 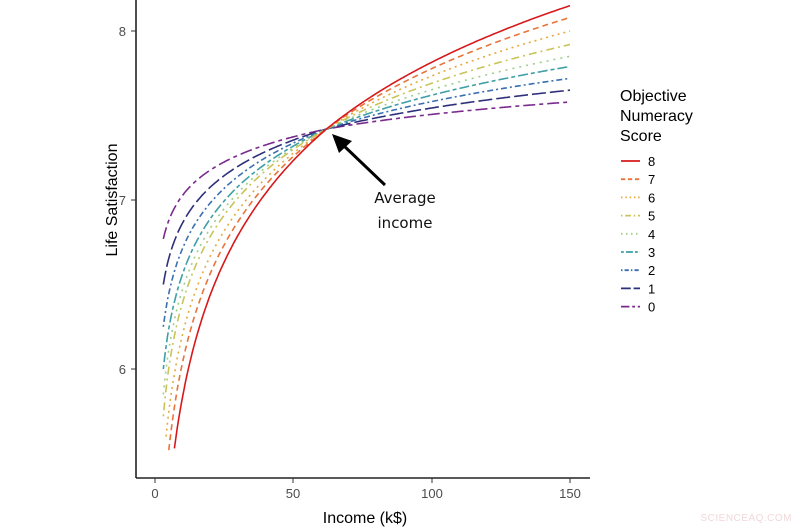 I want to click on legend-label: 7, so click(x=651, y=179).